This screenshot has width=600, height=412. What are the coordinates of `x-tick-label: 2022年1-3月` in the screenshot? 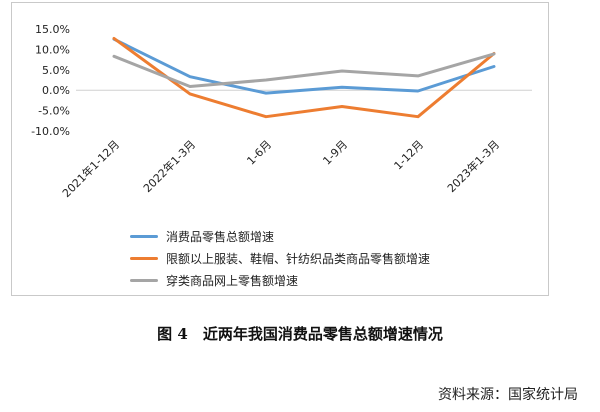 It's located at (169, 166).